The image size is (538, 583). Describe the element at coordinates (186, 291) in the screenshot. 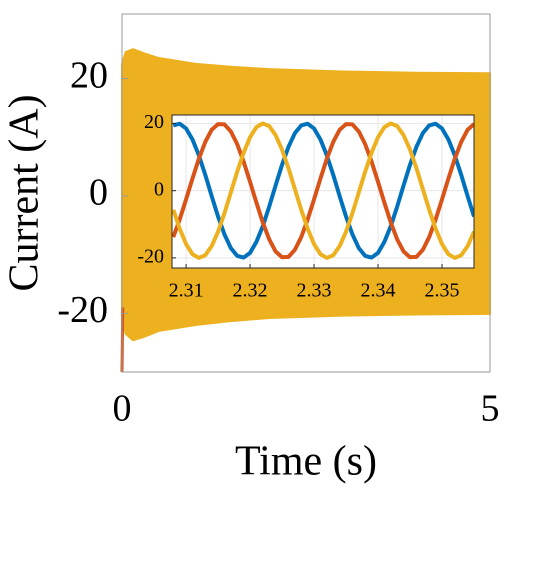

I see `x-tick-label: 2.31` at that location.